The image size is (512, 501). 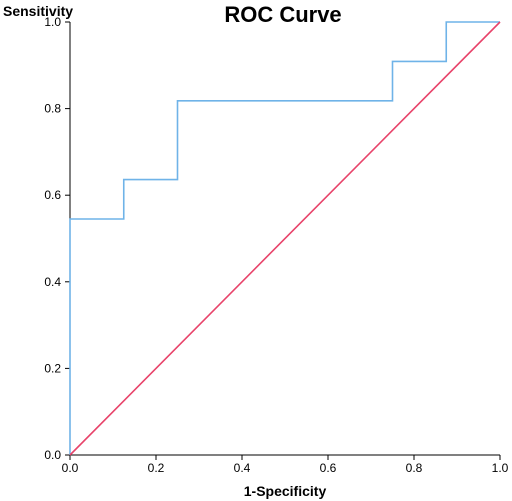 What do you see at coordinates (52, 195) in the screenshot?
I see `y-tick-label: 0.6` at bounding box center [52, 195].